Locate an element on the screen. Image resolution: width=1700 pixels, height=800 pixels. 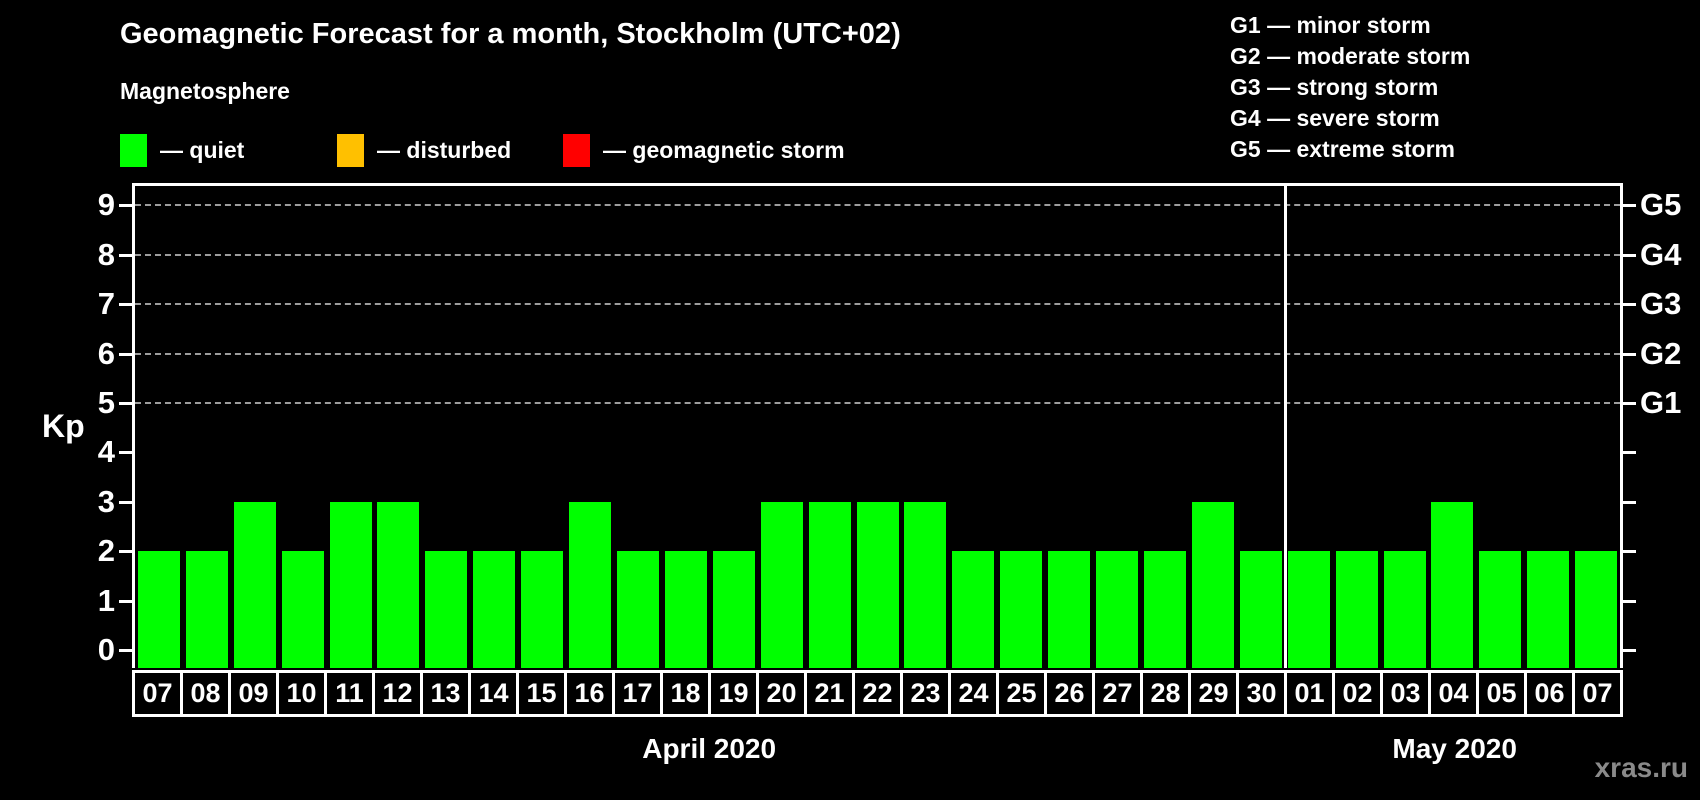
date-cell: 15 is located at coordinates (541, 693).